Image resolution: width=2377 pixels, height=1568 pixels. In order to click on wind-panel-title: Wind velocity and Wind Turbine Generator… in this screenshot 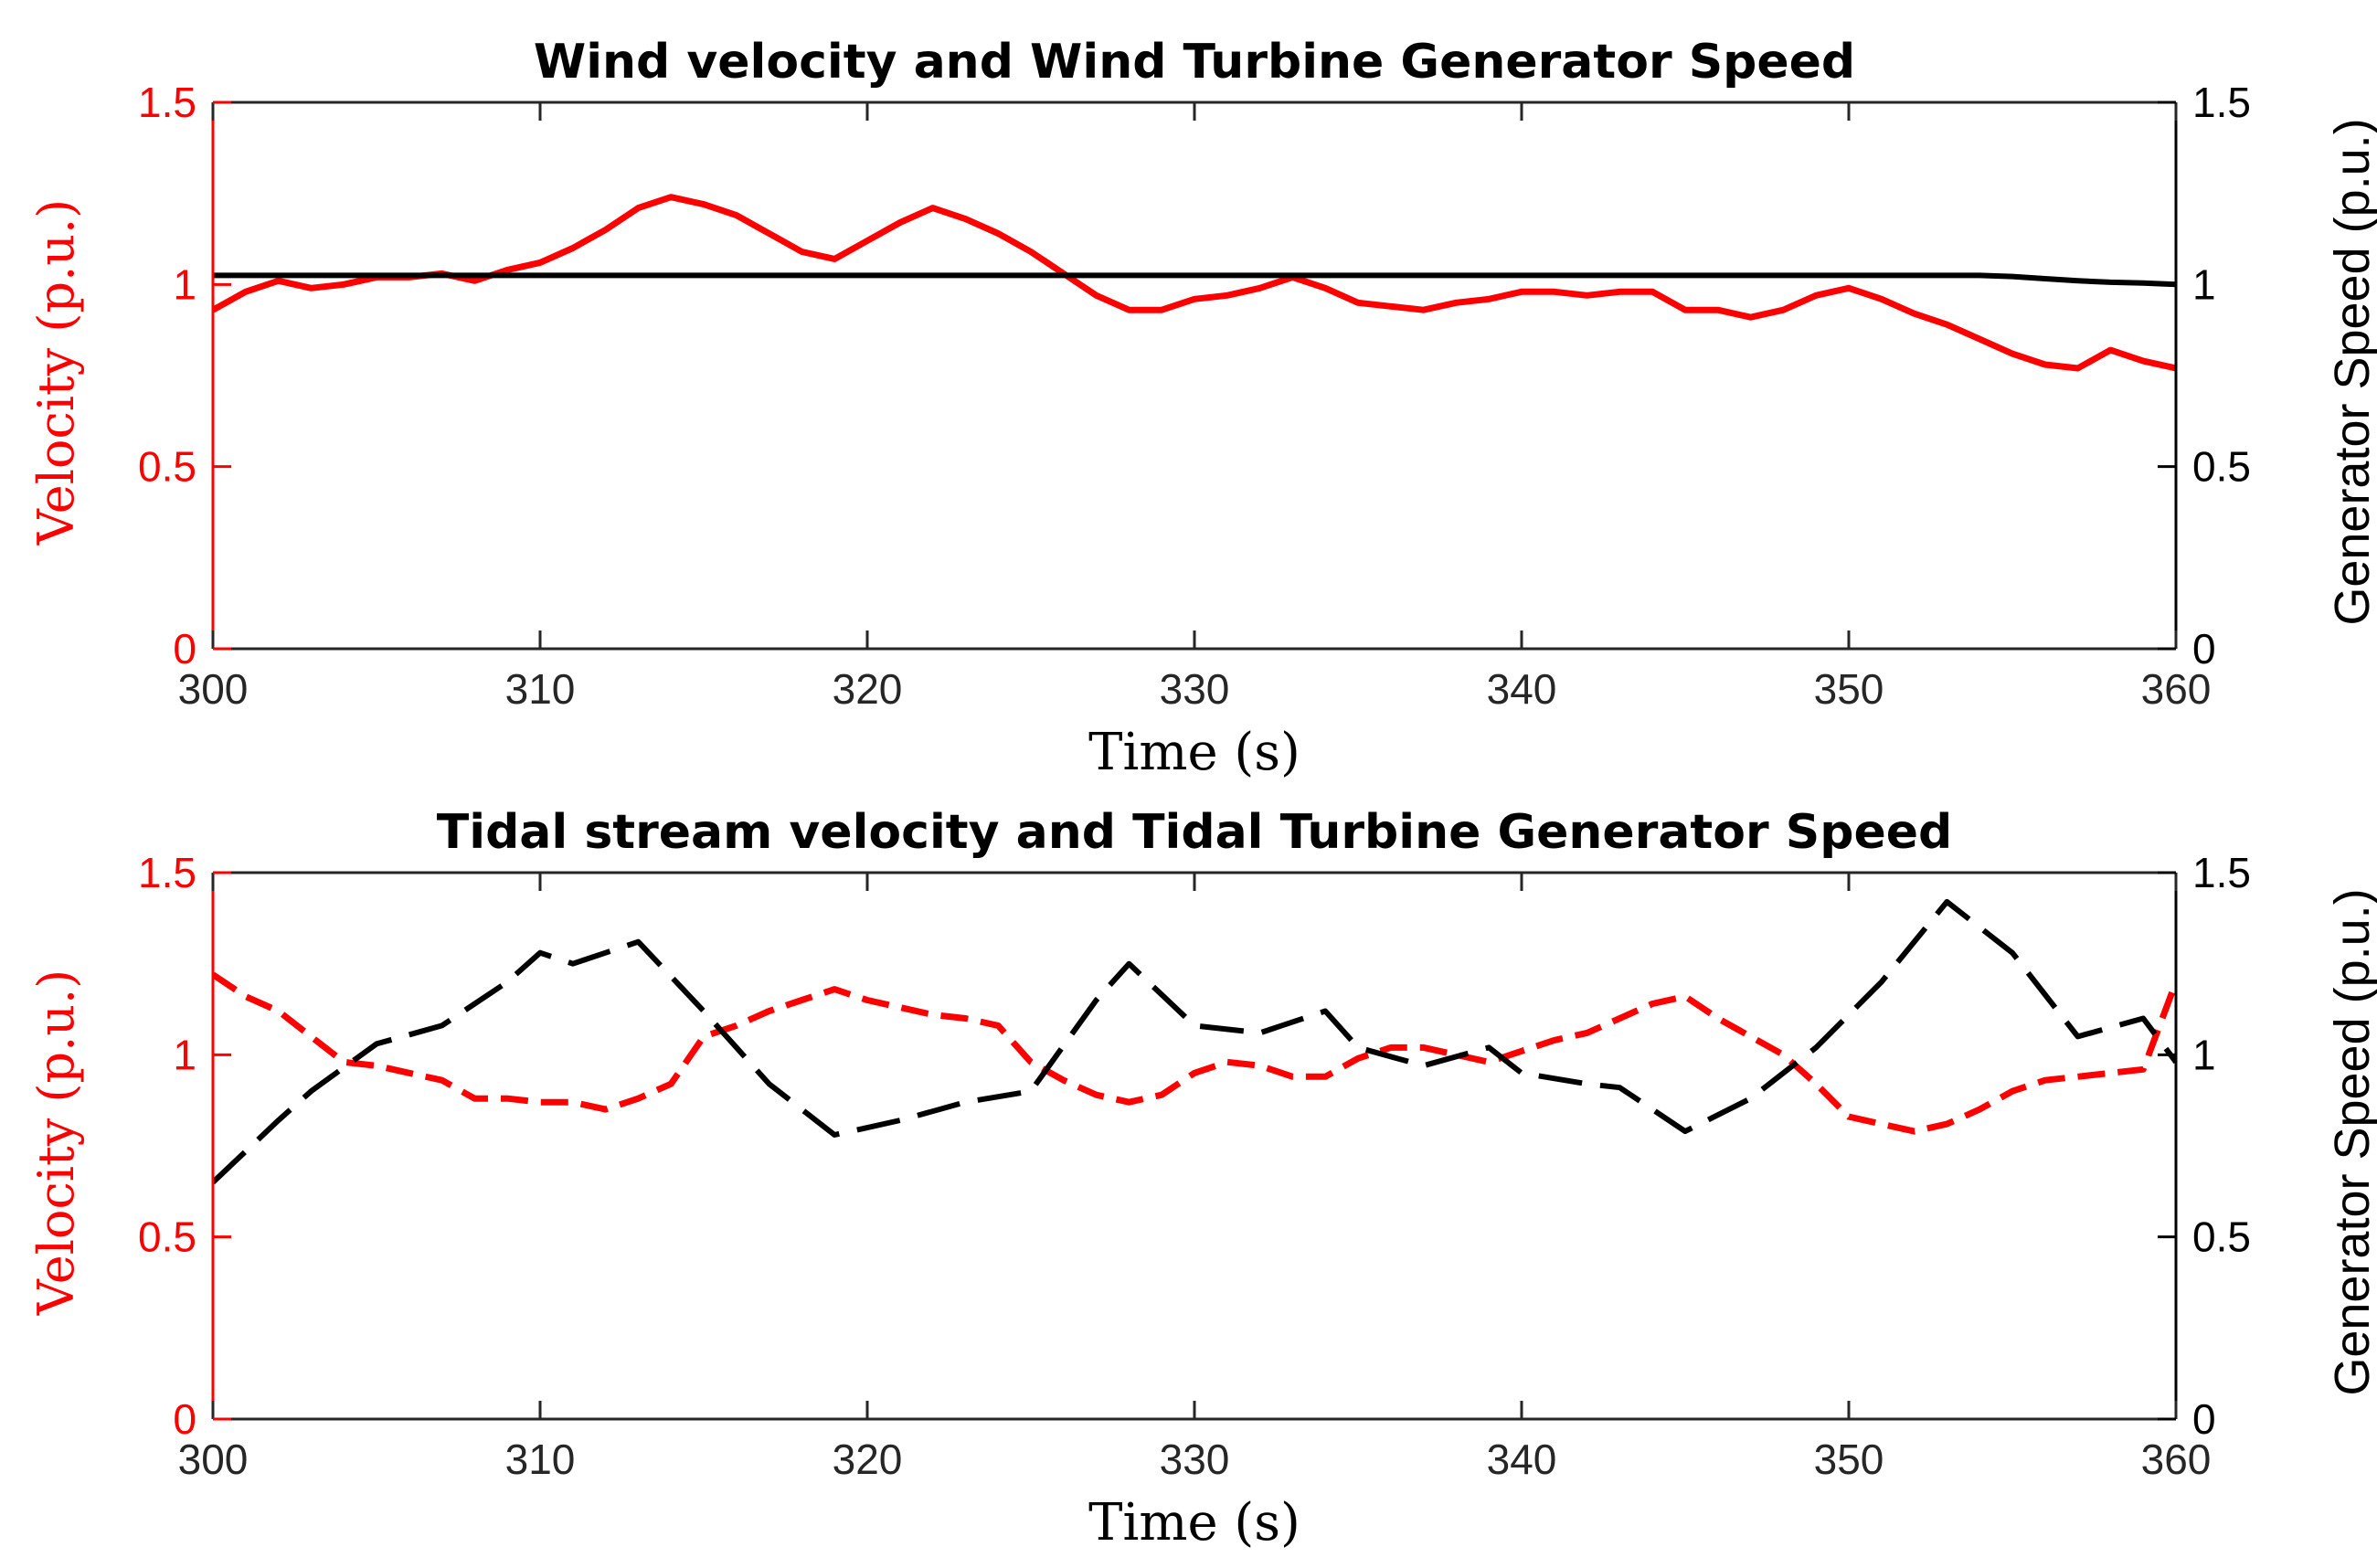, I will do `click(1194, 63)`.